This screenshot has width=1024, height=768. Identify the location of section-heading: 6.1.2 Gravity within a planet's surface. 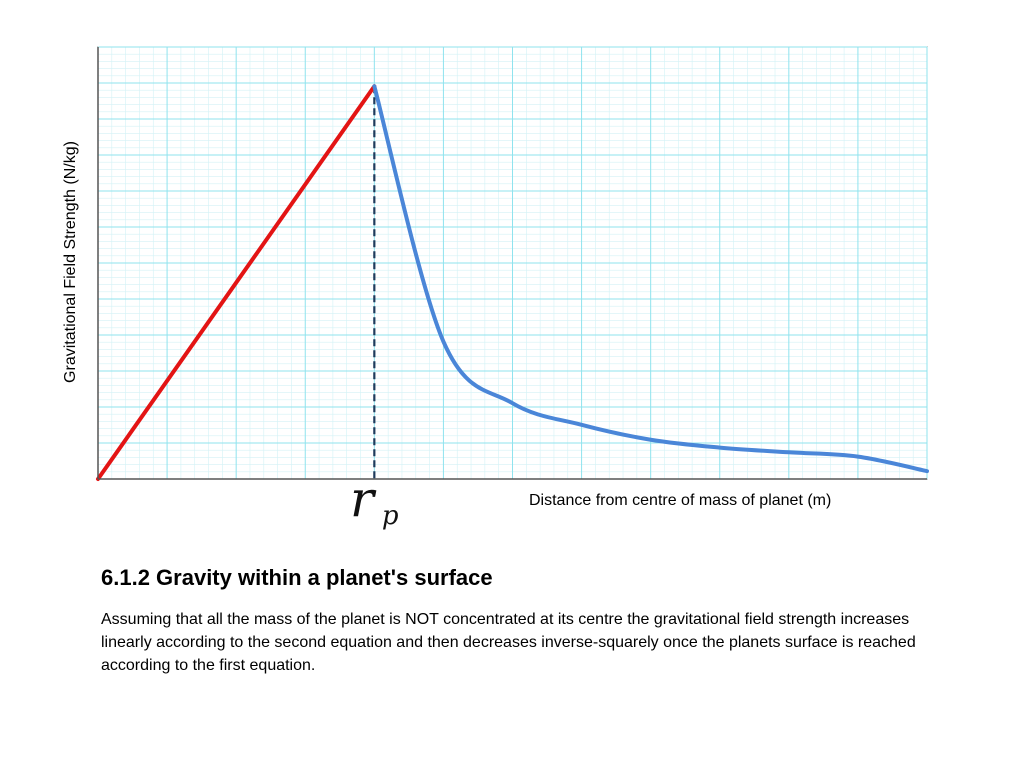
(297, 577).